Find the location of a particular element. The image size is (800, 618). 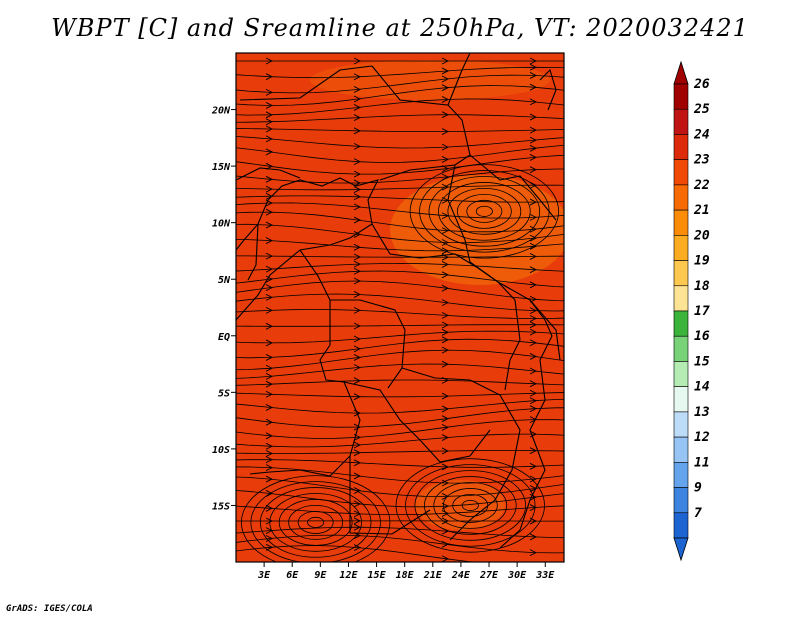

longitude-axis: 3E 6E 9E 12E 15E 18E 21E 24E 27E 30E 33E is located at coordinates (406, 571).